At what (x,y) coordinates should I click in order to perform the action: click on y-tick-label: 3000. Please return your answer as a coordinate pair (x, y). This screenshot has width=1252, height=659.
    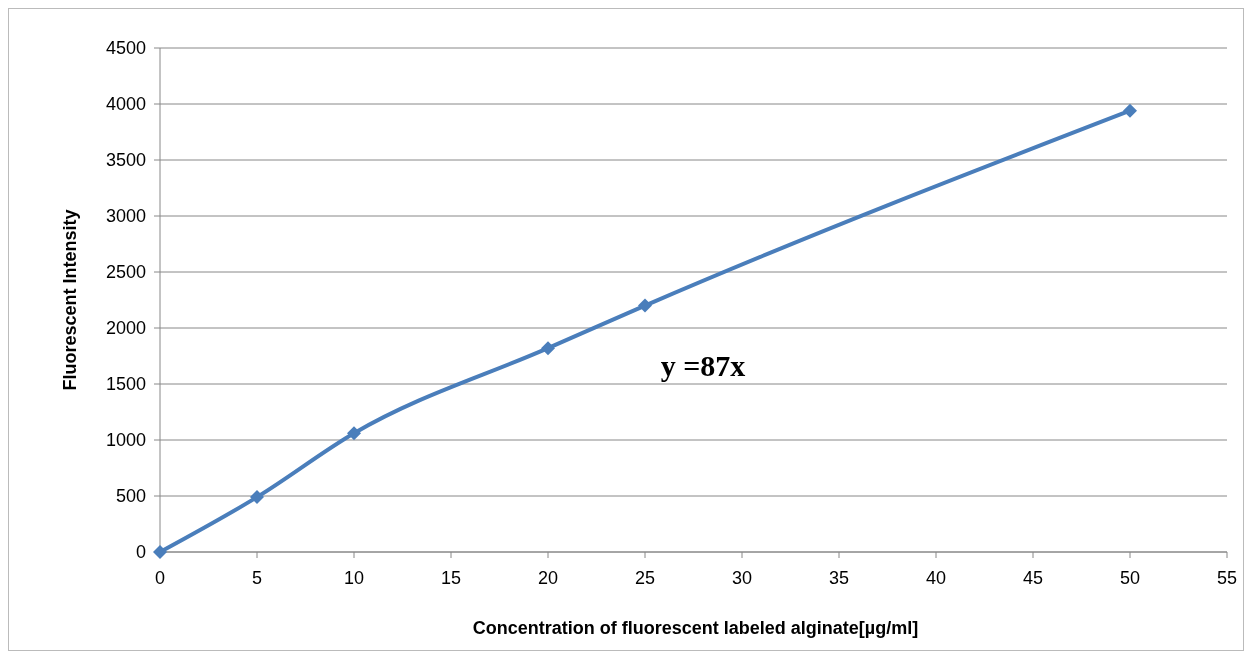
    Looking at the image, I should click on (125, 216).